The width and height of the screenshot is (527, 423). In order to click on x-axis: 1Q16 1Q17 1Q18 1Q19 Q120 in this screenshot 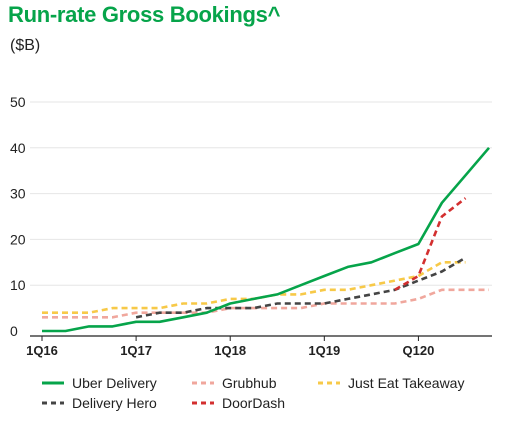, I will do `click(259, 346)`.